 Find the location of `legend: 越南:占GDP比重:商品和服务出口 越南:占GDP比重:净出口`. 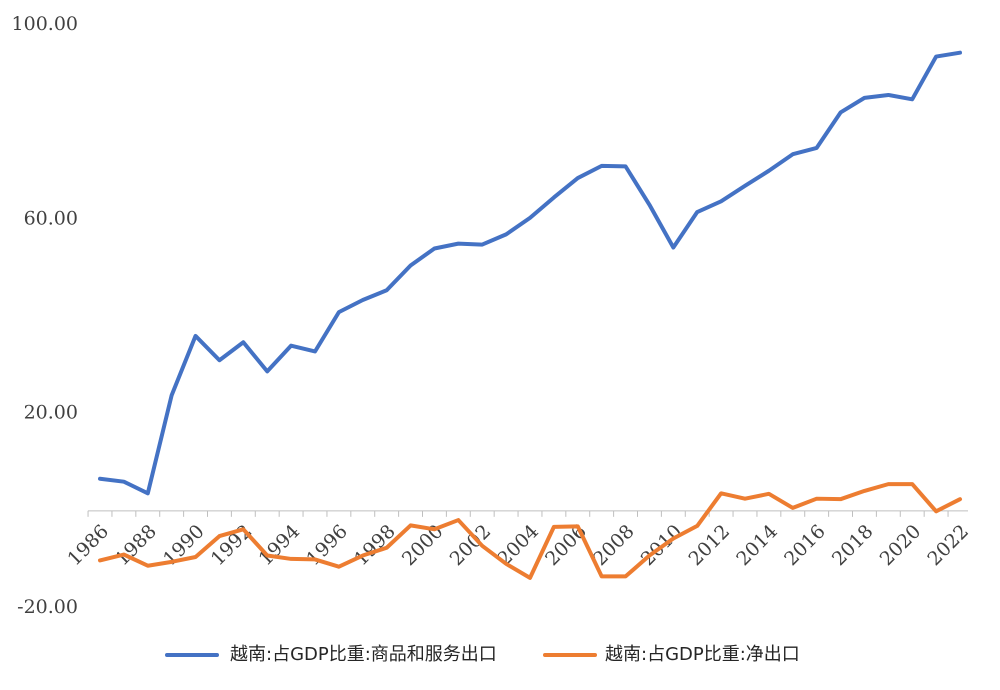

legend: 越南:占GDP比重:商品和服务出口 越南:占GDP比重:净出口 is located at coordinates (482, 654).